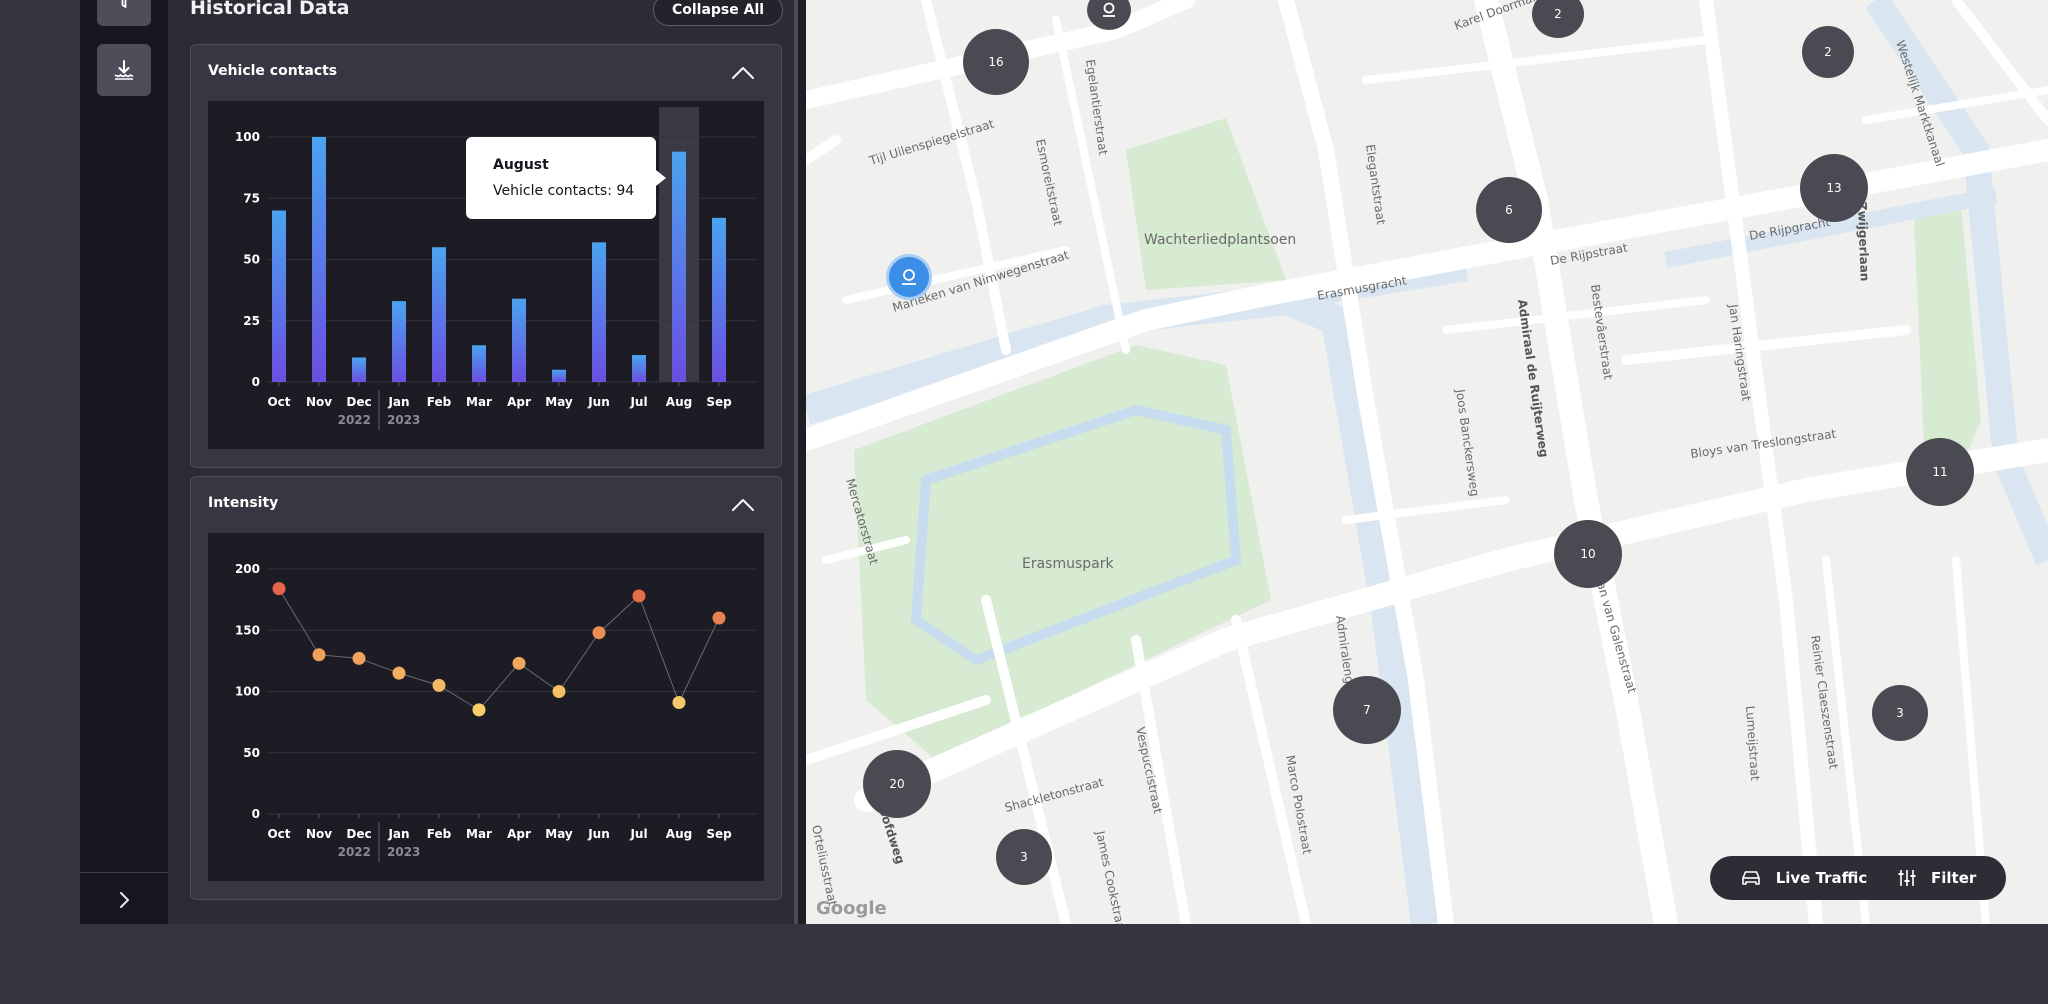 The height and width of the screenshot is (1004, 2048). Describe the element at coordinates (124, 462) in the screenshot. I see `icon-rail` at that location.